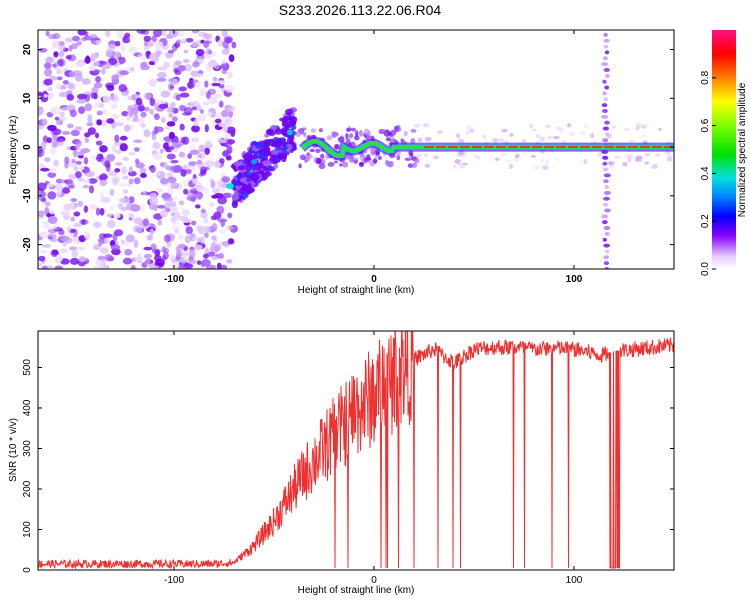 The height and width of the screenshot is (600, 750). I want to click on colorbar-gradient, so click(724, 149).